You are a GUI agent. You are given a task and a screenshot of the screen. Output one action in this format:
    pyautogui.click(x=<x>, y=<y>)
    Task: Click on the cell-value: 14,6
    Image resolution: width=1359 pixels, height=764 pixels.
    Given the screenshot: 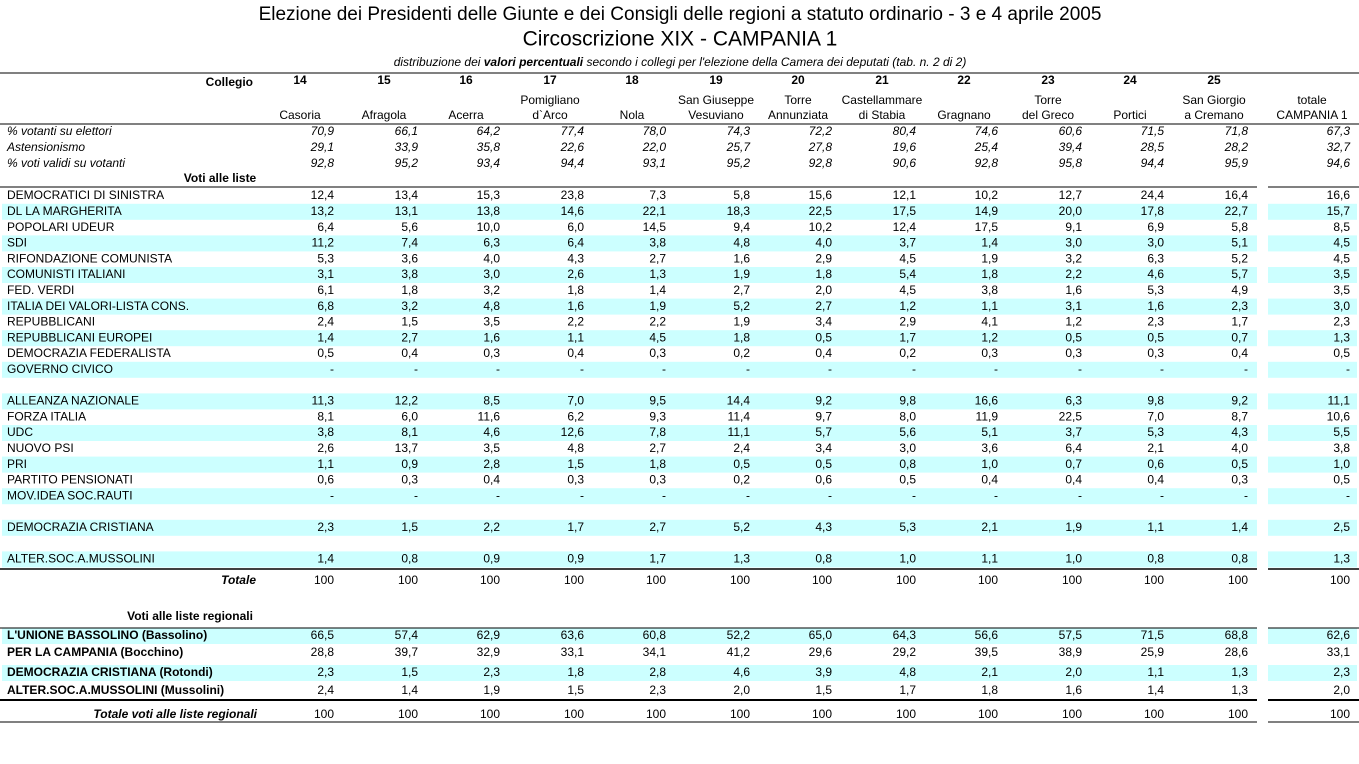 What is the action you would take?
    pyautogui.click(x=573, y=211)
    